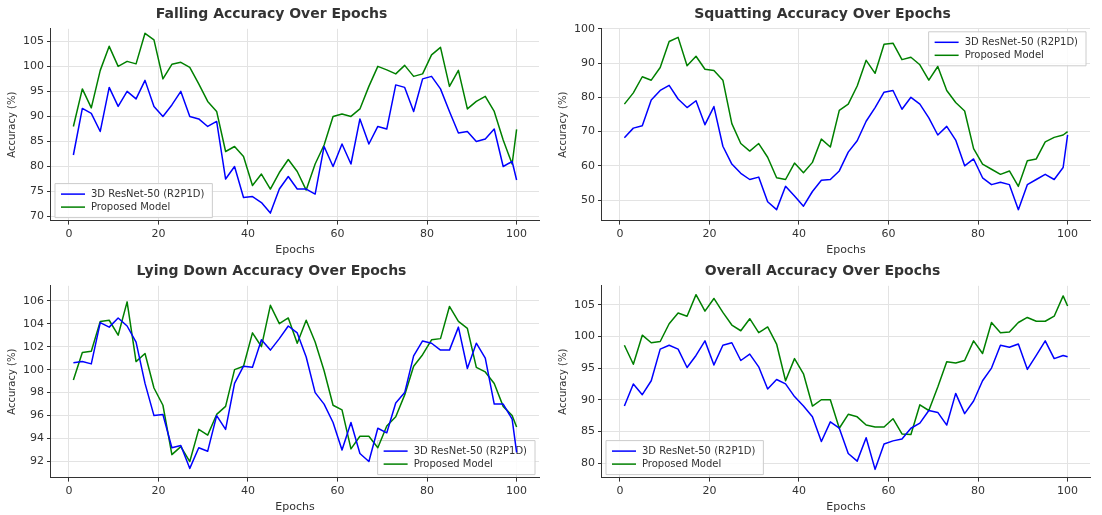 The image size is (1102, 515). I want to click on y-tick-label: 98, so click(37, 392).